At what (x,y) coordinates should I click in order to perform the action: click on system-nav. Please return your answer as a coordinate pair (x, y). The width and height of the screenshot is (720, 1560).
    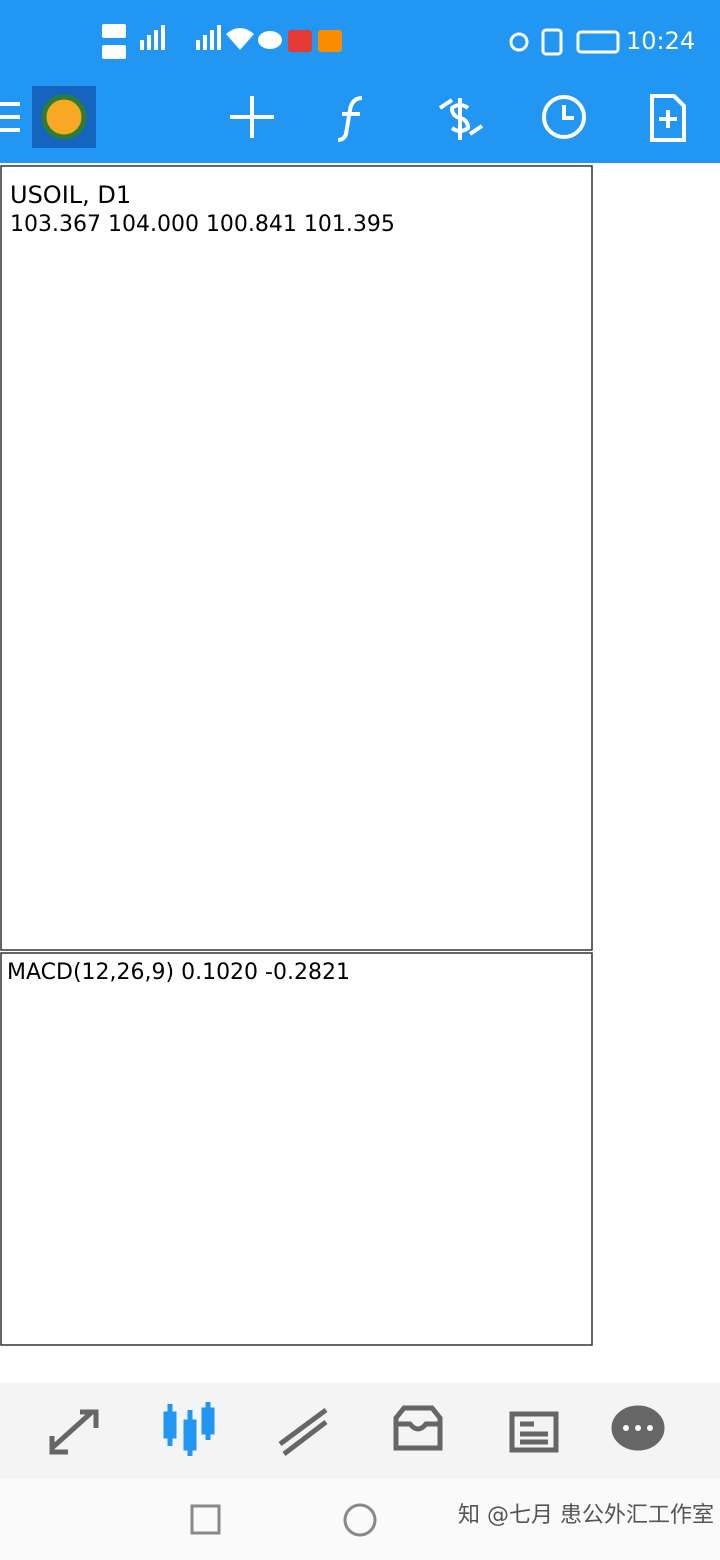
    Looking at the image, I should click on (360, 1519).